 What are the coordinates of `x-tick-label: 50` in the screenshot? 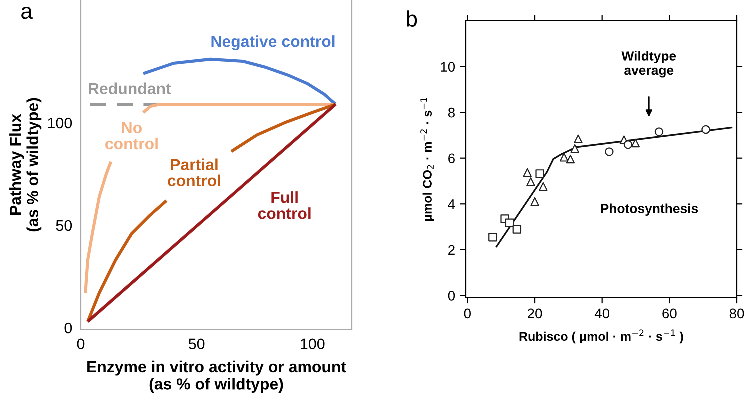 It's located at (196, 344).